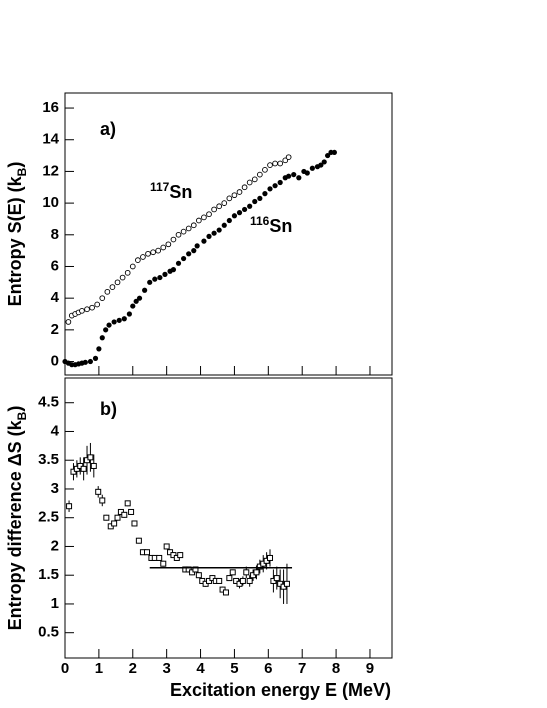 The width and height of the screenshot is (547, 708). What do you see at coordinates (108, 409) in the screenshot?
I see `panel-label: b)` at bounding box center [108, 409].